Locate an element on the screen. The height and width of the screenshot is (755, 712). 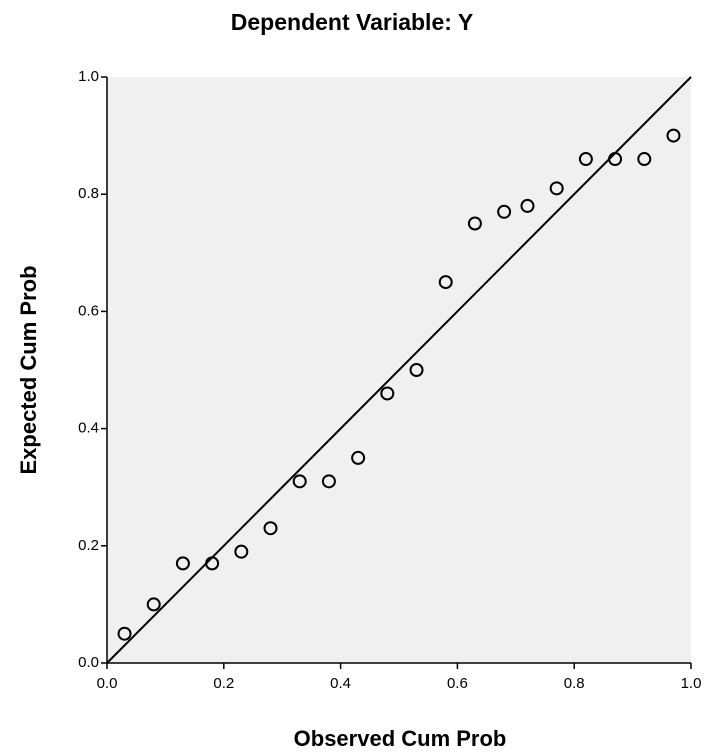
x-tick-label: 0.4 is located at coordinates (340, 683).